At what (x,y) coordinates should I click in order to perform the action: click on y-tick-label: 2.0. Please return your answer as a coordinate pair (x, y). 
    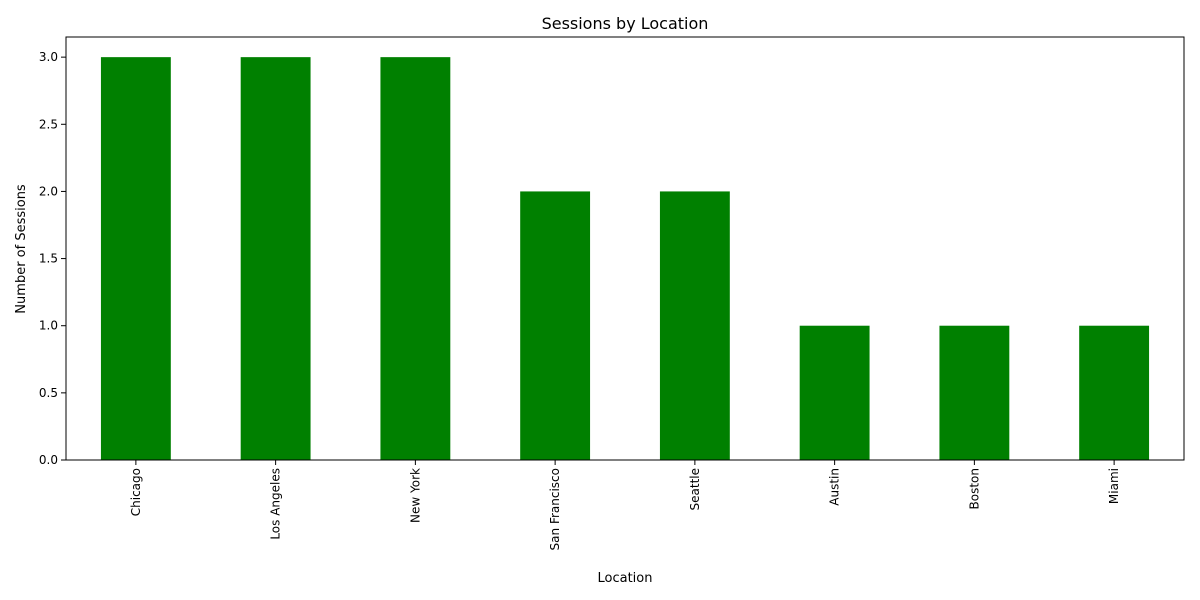
    Looking at the image, I should click on (48, 191).